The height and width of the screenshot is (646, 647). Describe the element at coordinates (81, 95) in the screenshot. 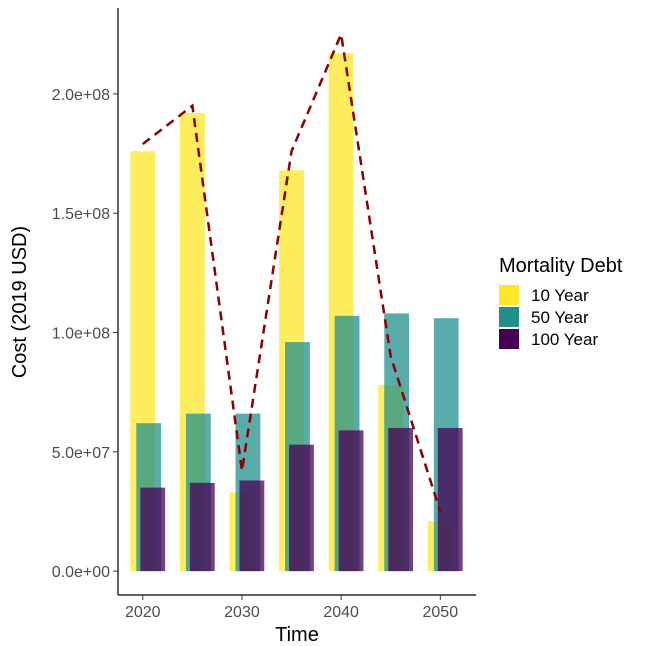

I see `y-tick-label: 2.0e+08` at that location.